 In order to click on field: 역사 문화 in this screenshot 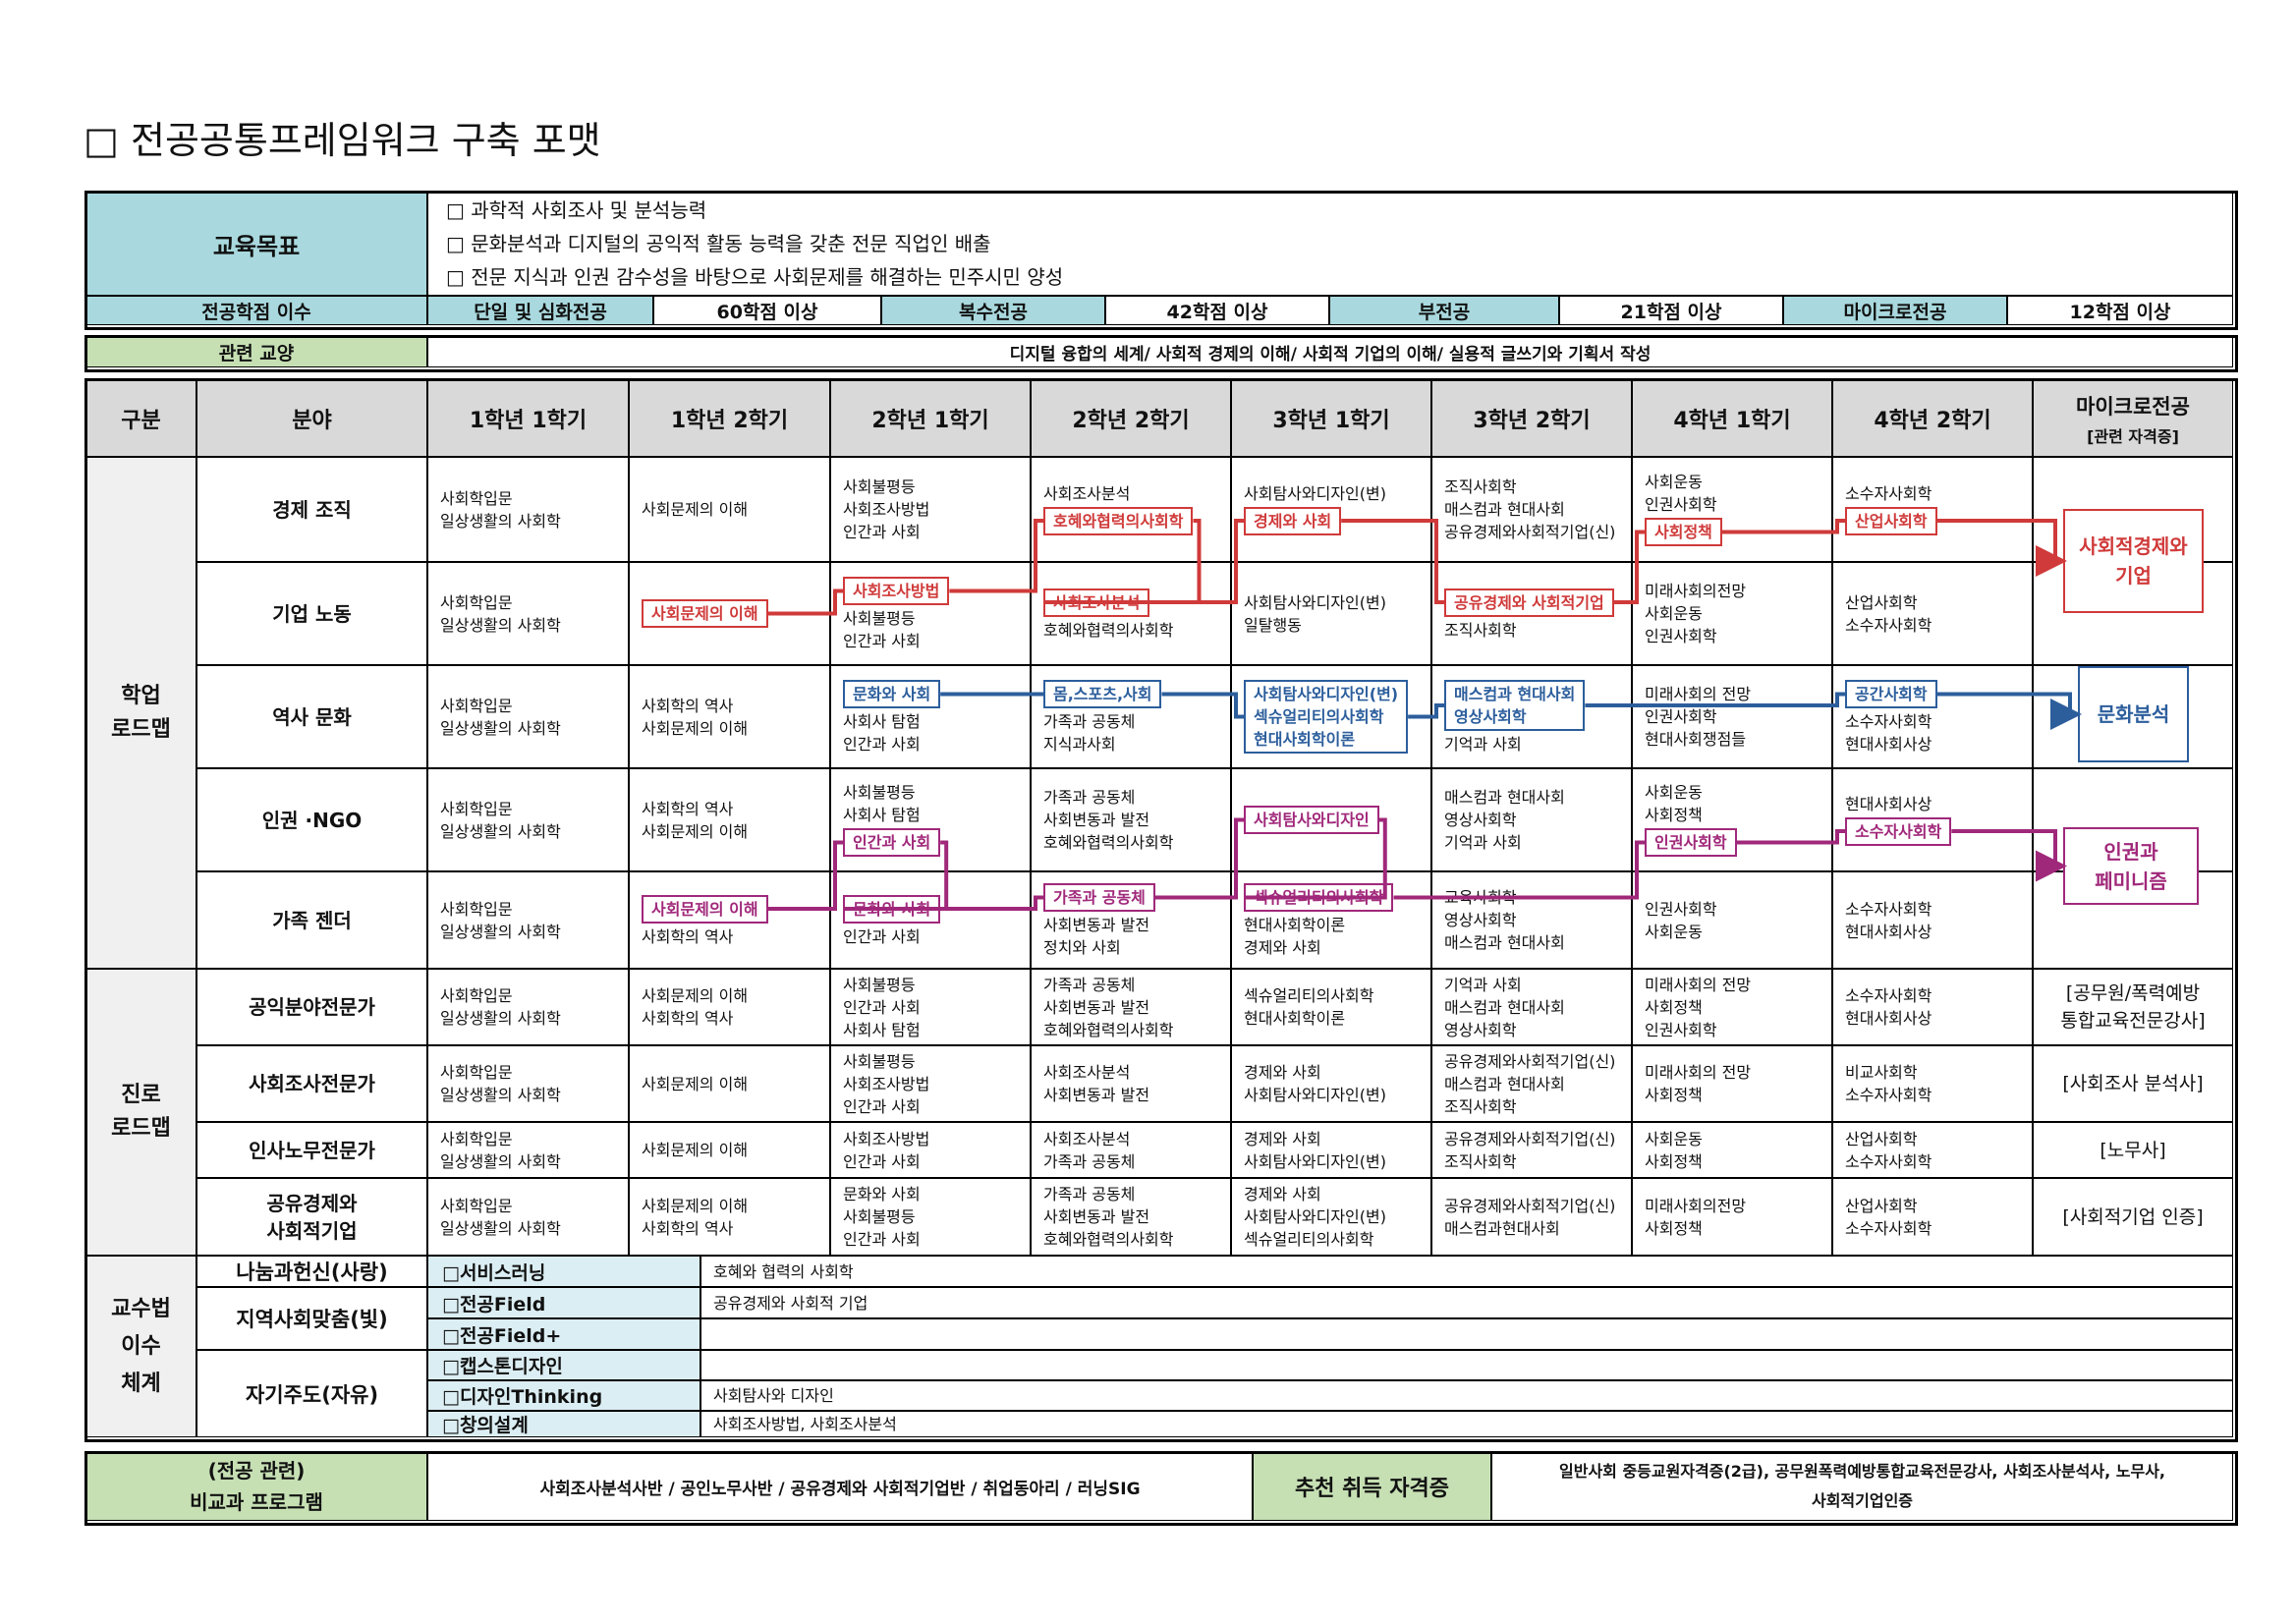, I will do `click(311, 716)`.